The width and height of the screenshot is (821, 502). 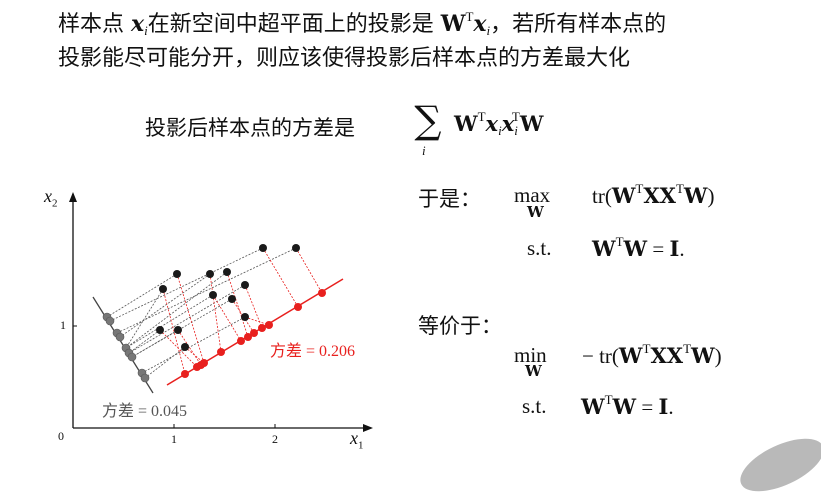 What do you see at coordinates (533, 371) in the screenshot?
I see `min-operator-sub: W` at bounding box center [533, 371].